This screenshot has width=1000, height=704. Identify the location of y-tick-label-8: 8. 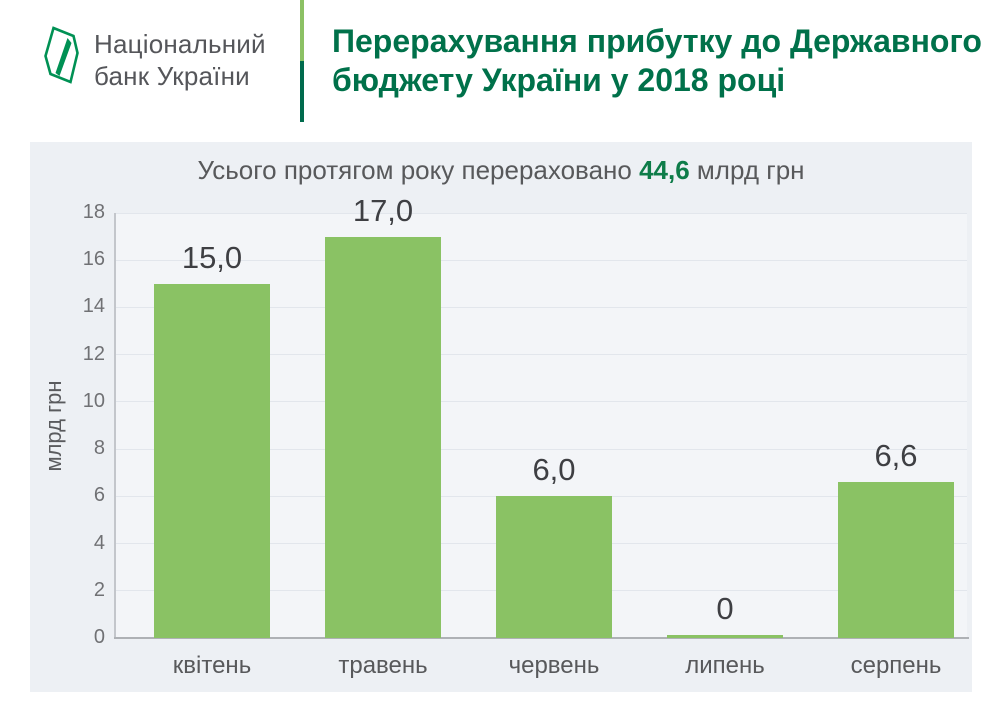
(99, 448).